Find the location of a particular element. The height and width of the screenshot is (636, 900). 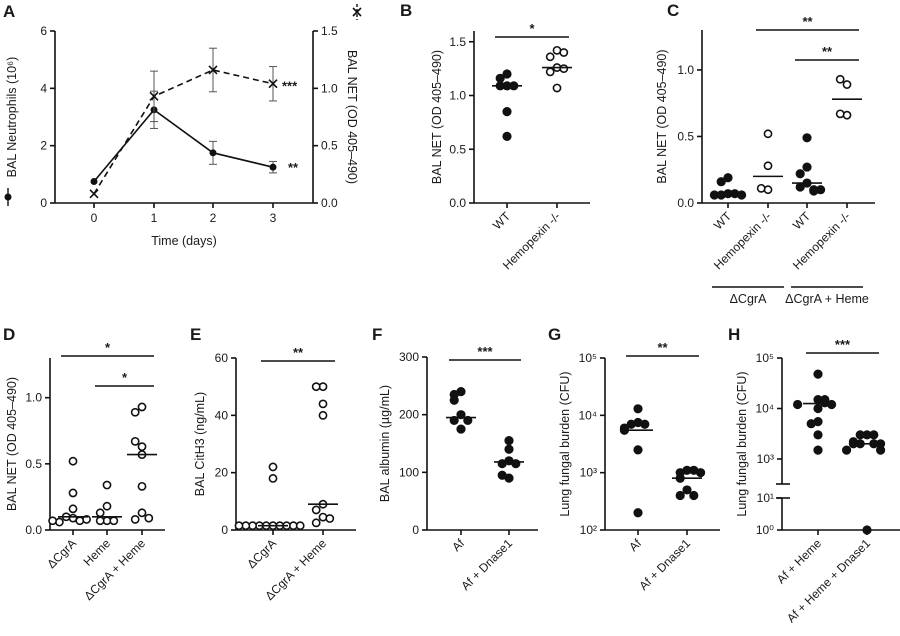

y-tick-label: 4 is located at coordinates (43, 88).